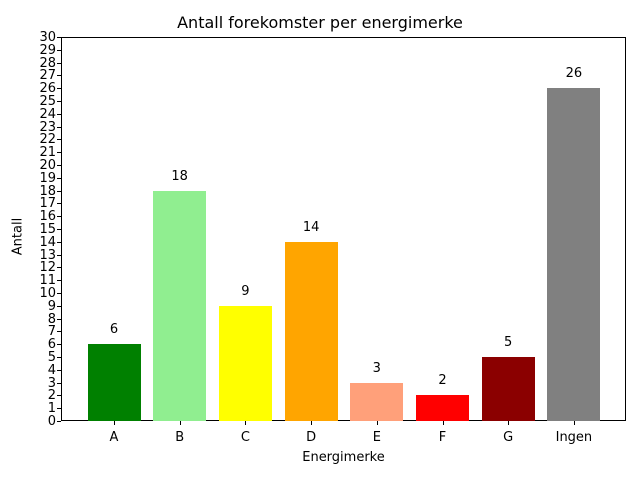 Image resolution: width=640 pixels, height=480 pixels. Describe the element at coordinates (114, 437) in the screenshot. I see `x-tick-label: A` at that location.